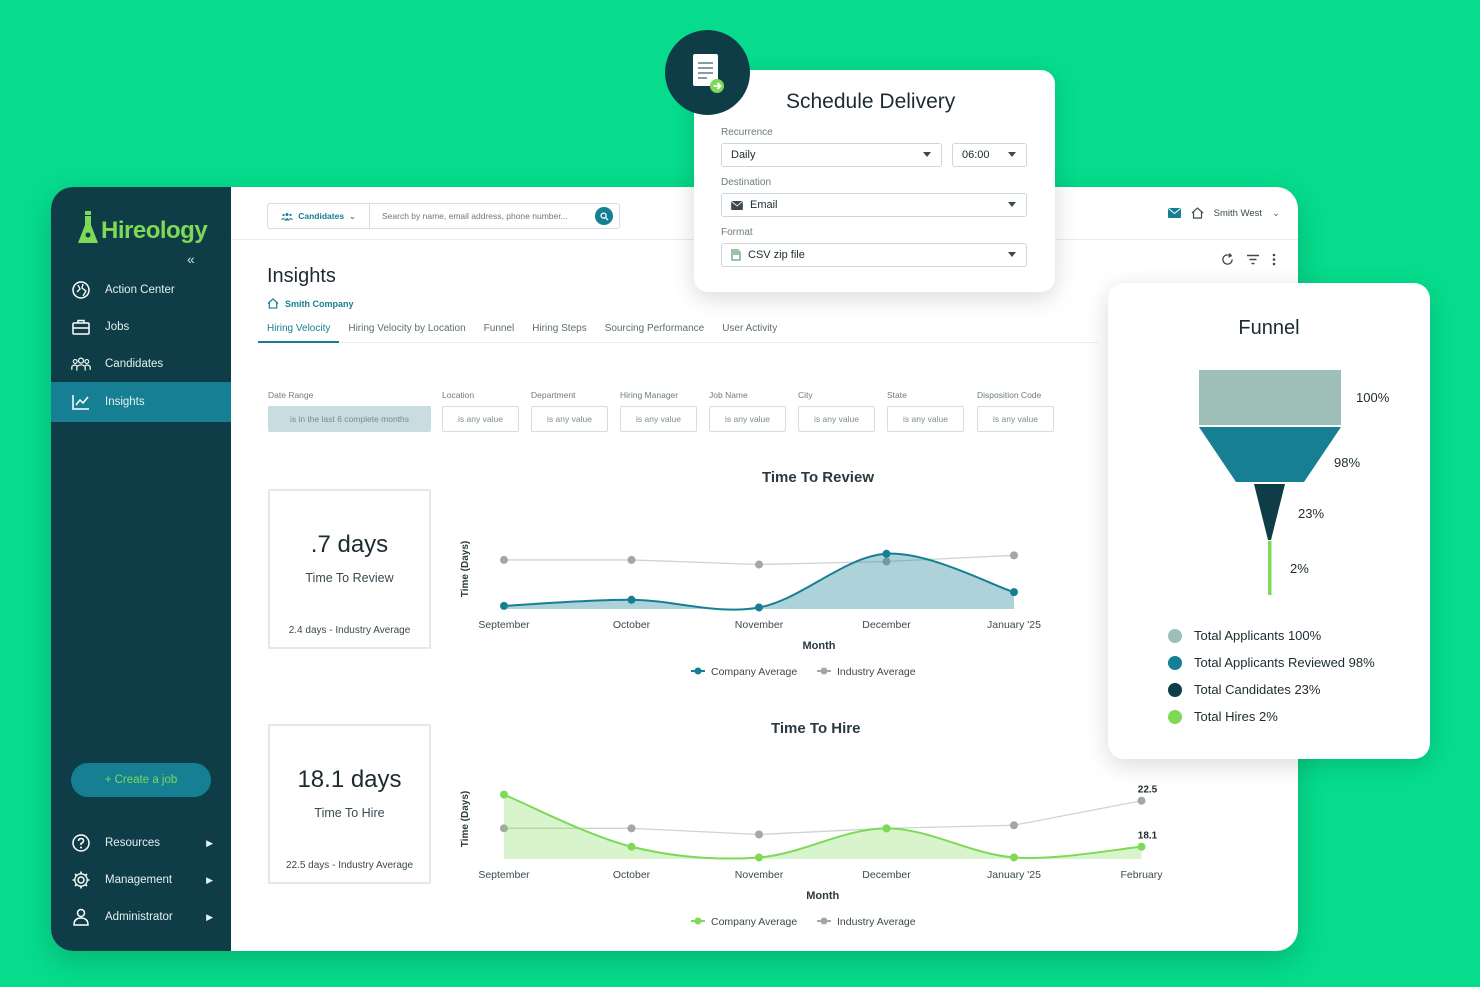 The width and height of the screenshot is (1480, 987). Describe the element at coordinates (747, 132) in the screenshot. I see `recurrence-label: Recurrence` at that location.